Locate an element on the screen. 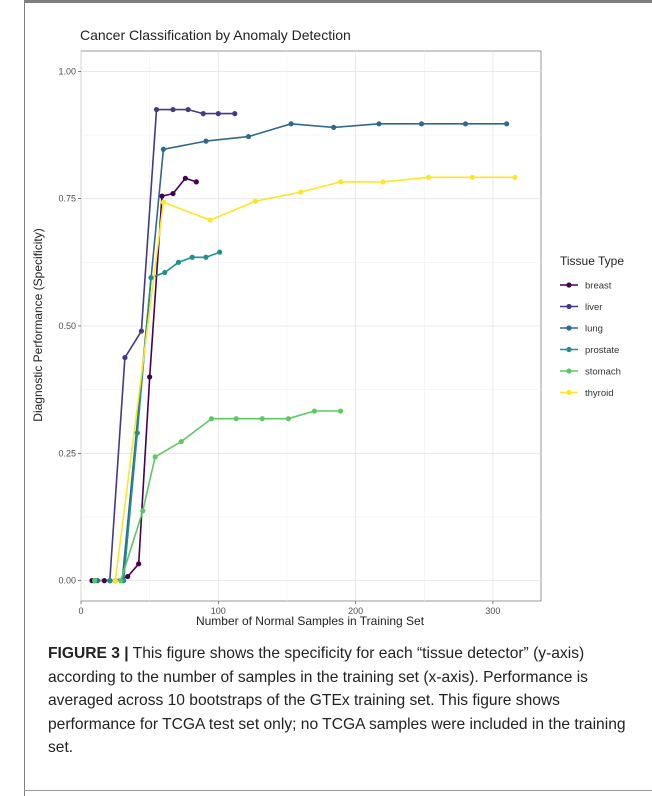  y-tick-label: 0.75 is located at coordinates (67, 199).